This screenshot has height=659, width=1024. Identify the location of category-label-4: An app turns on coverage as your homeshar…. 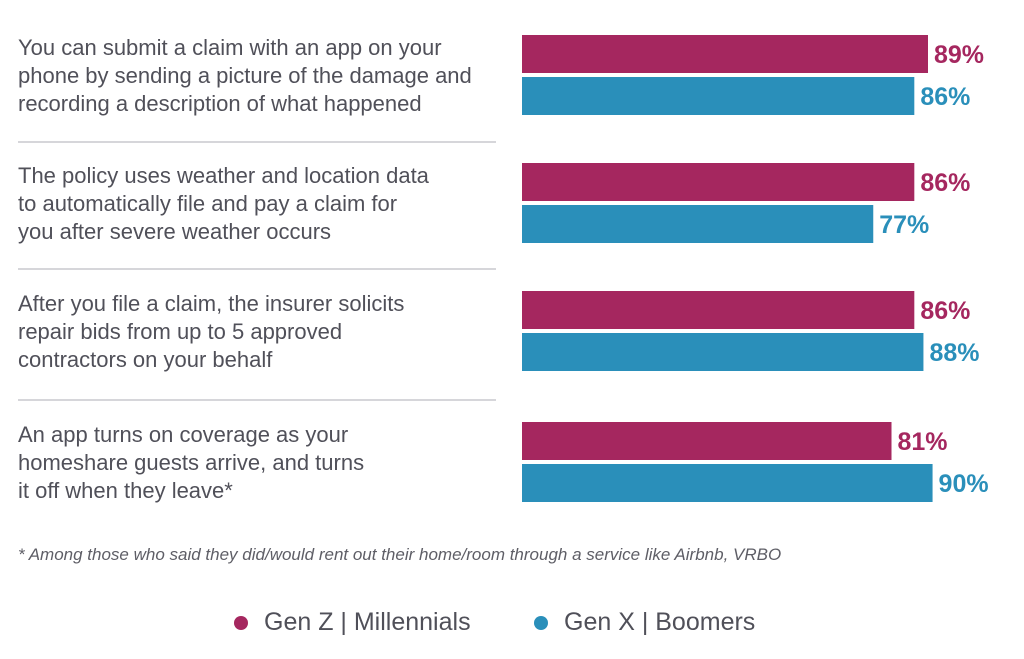
(191, 462).